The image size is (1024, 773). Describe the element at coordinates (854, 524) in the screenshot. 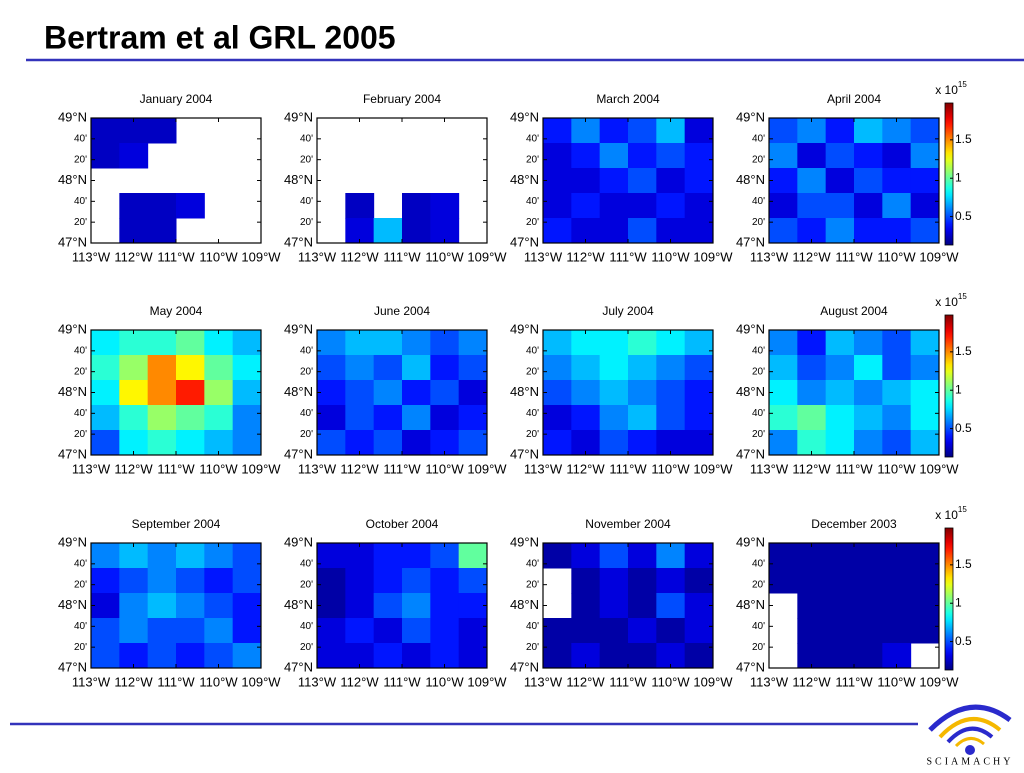

I see `panel-title: December 2003` at that location.